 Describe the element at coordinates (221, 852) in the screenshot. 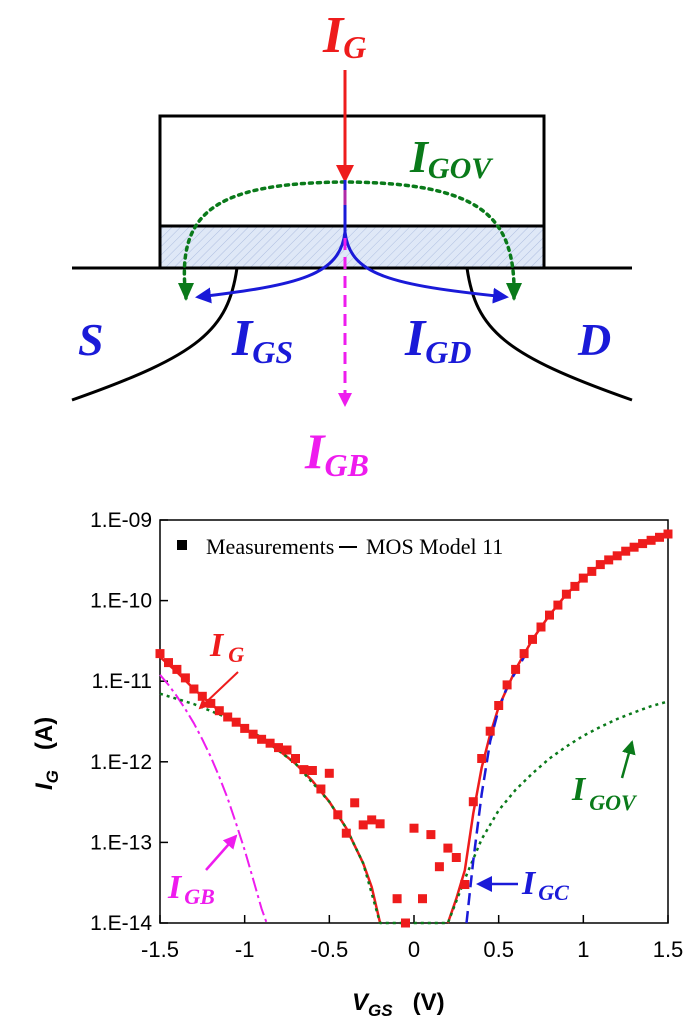

I see `annotation-igb-arrow` at that location.